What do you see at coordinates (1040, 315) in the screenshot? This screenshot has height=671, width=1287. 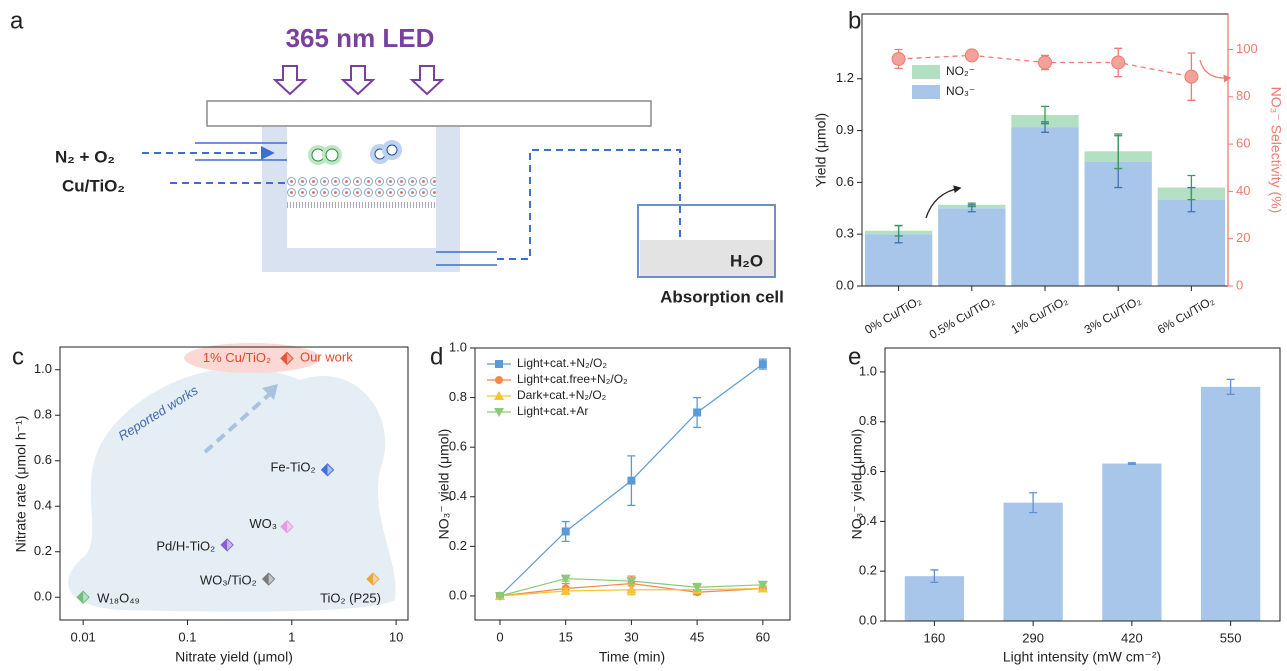 I see `x-tick-label: 1% Cu/TiO₂` at bounding box center [1040, 315].